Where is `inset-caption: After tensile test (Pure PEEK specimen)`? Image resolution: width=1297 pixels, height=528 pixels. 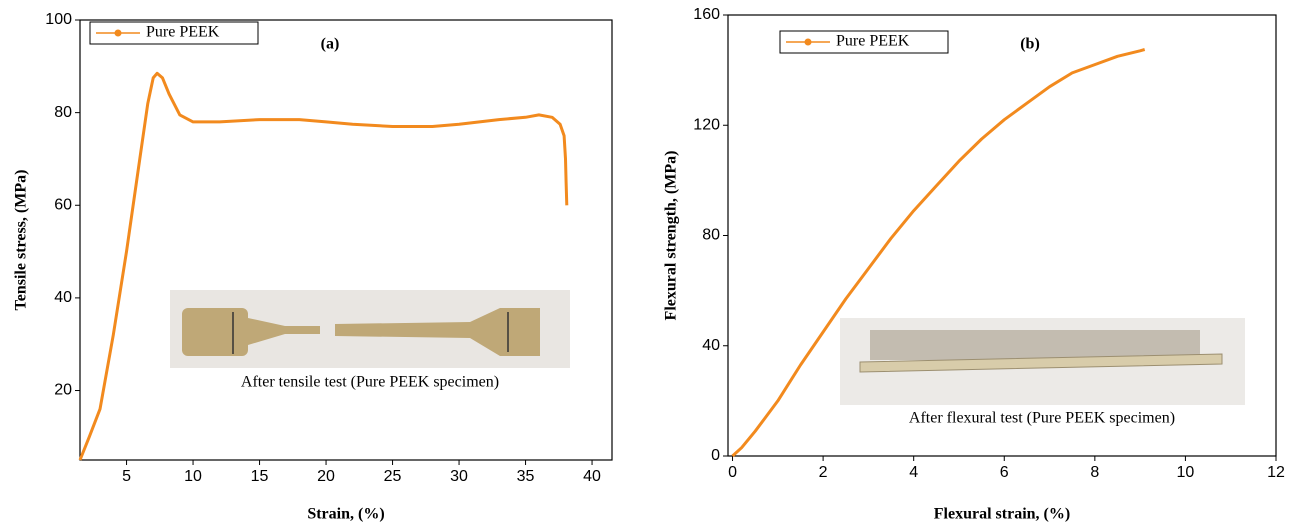 inset-caption: After tensile test (Pure PEEK specimen) is located at coordinates (370, 382).